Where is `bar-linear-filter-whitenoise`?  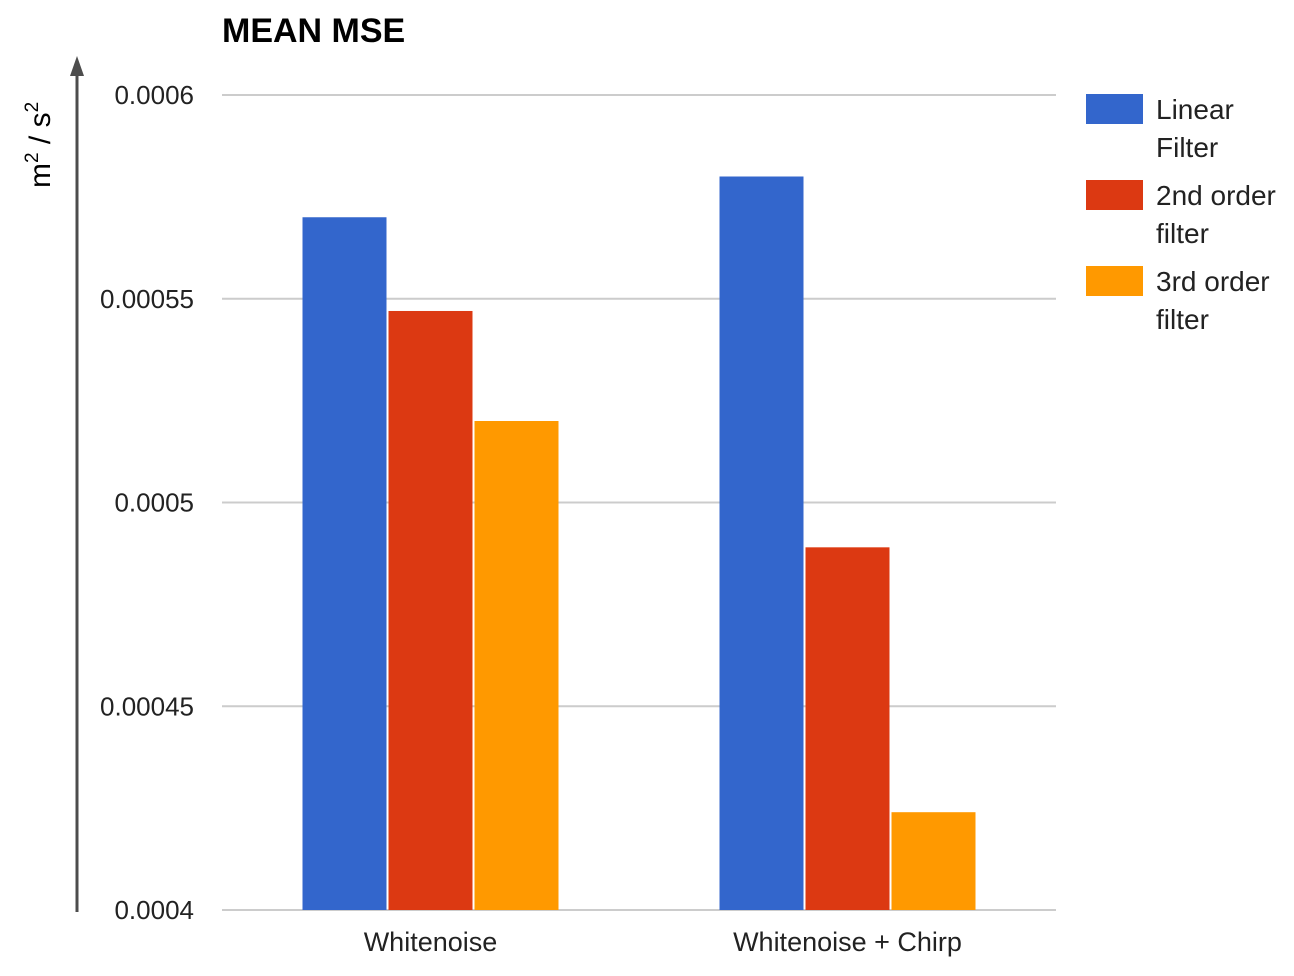
bar-linear-filter-whitenoise is located at coordinates (344, 563).